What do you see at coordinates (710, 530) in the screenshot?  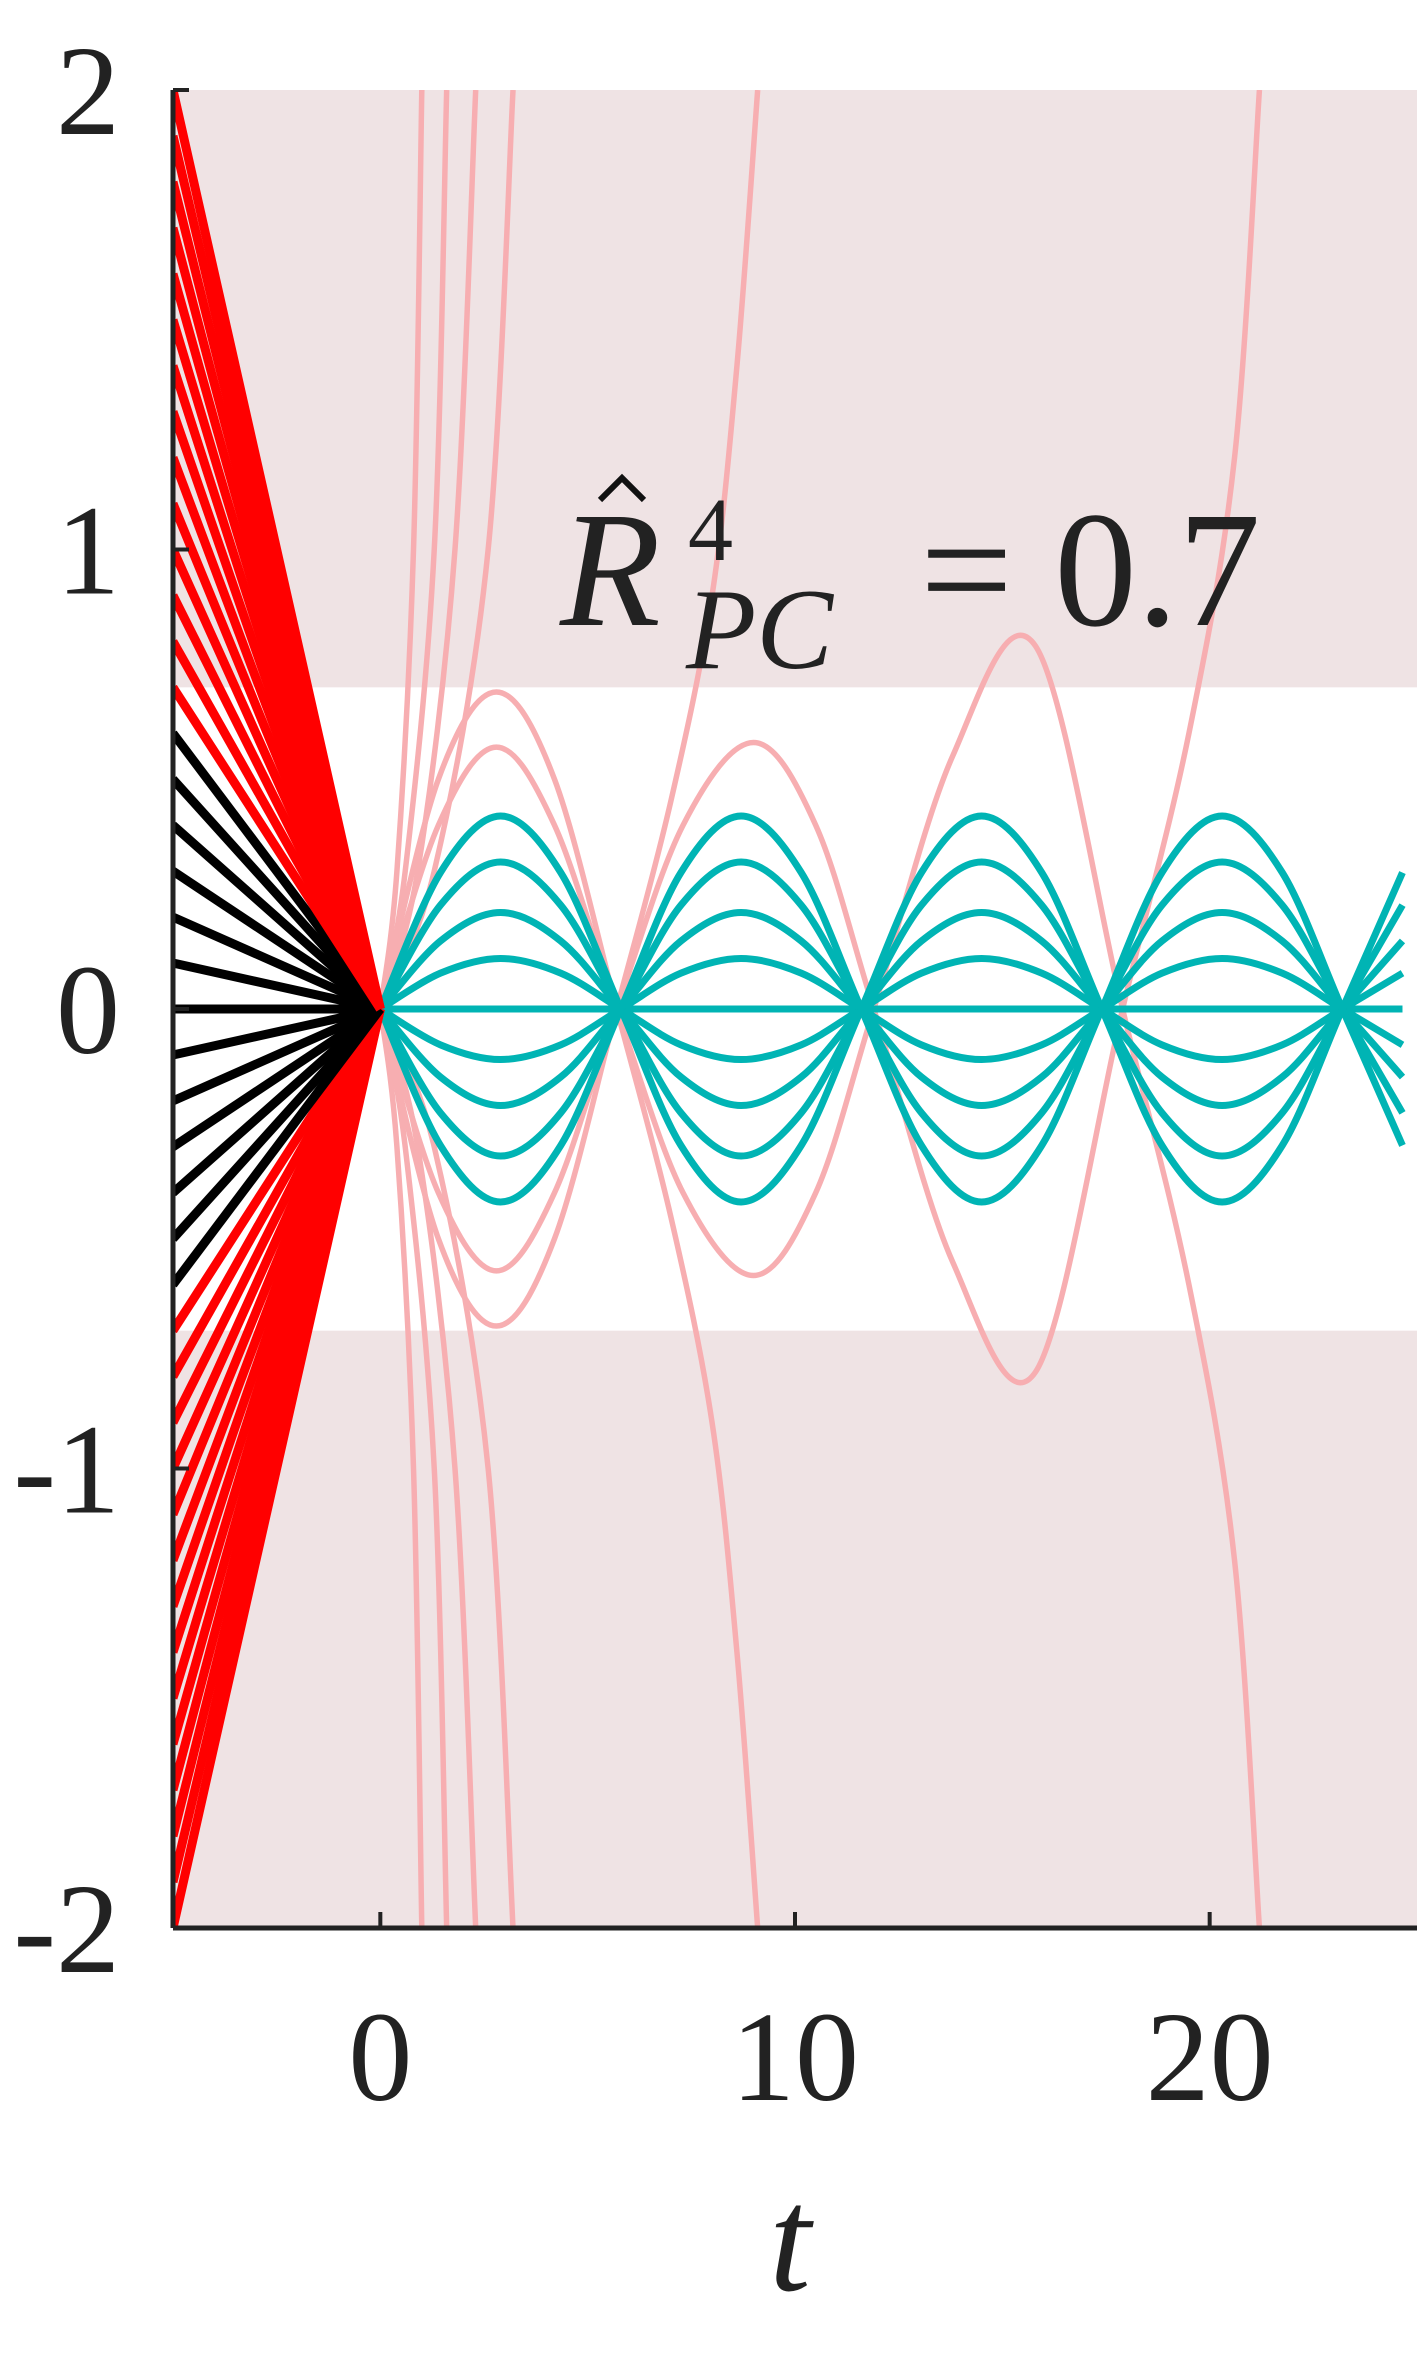 I see `annotation-sup: 4` at bounding box center [710, 530].